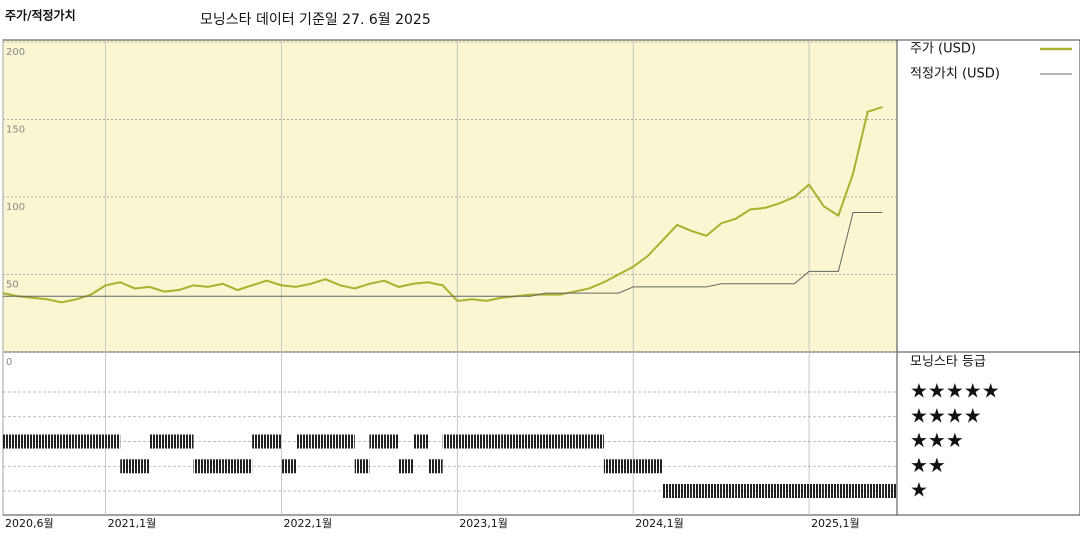 The image size is (1080, 540). Describe the element at coordinates (937, 440) in the screenshot. I see `rating-label: ★★★` at that location.